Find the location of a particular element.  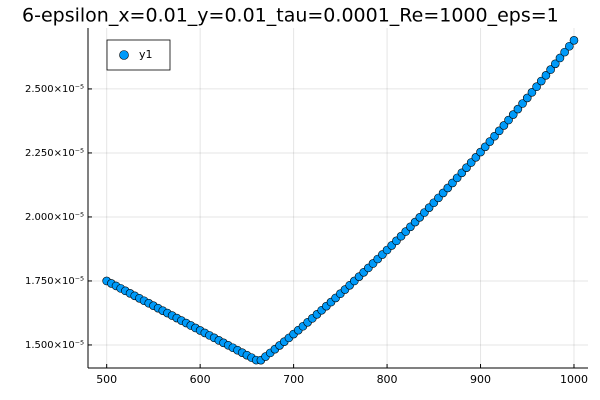

x-tick-label: 1000 is located at coordinates (574, 379).